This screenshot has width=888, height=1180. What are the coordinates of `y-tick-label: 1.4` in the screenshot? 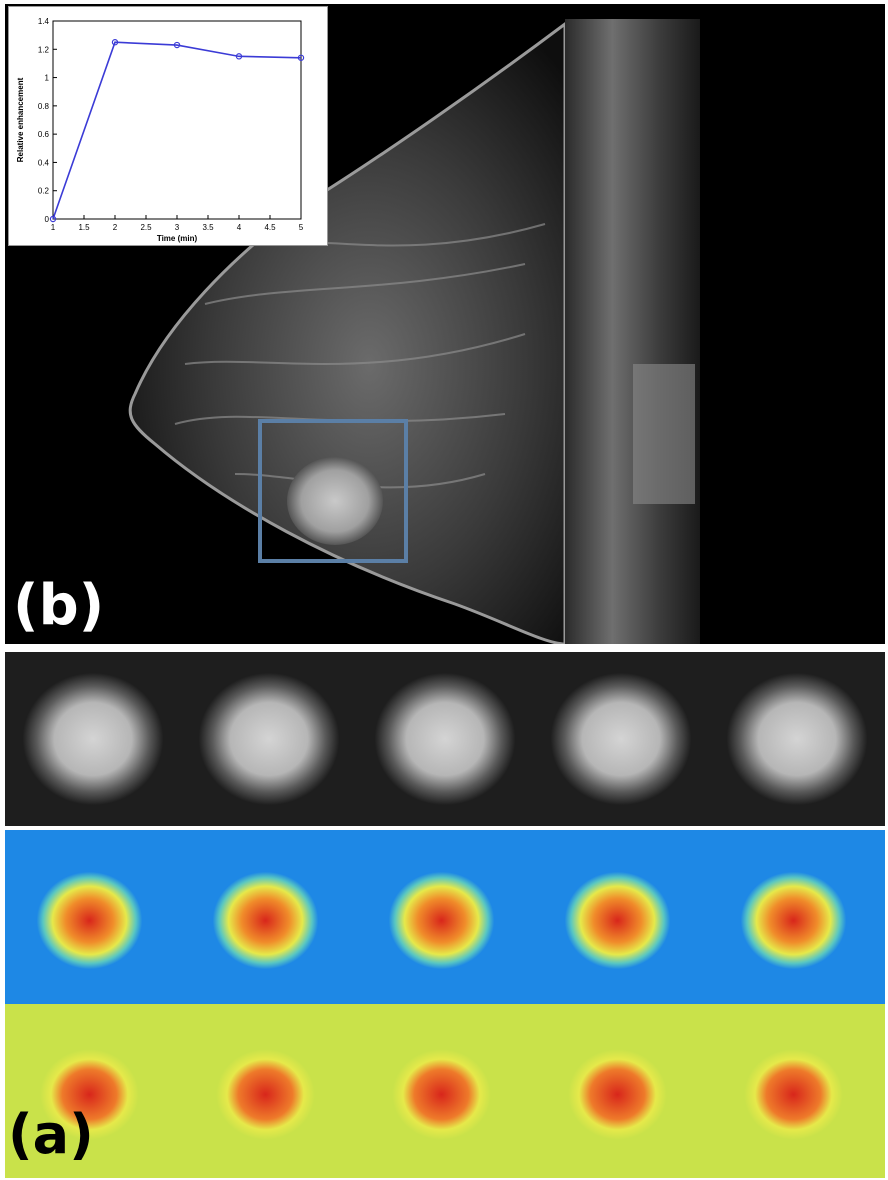 It's located at (44, 21).